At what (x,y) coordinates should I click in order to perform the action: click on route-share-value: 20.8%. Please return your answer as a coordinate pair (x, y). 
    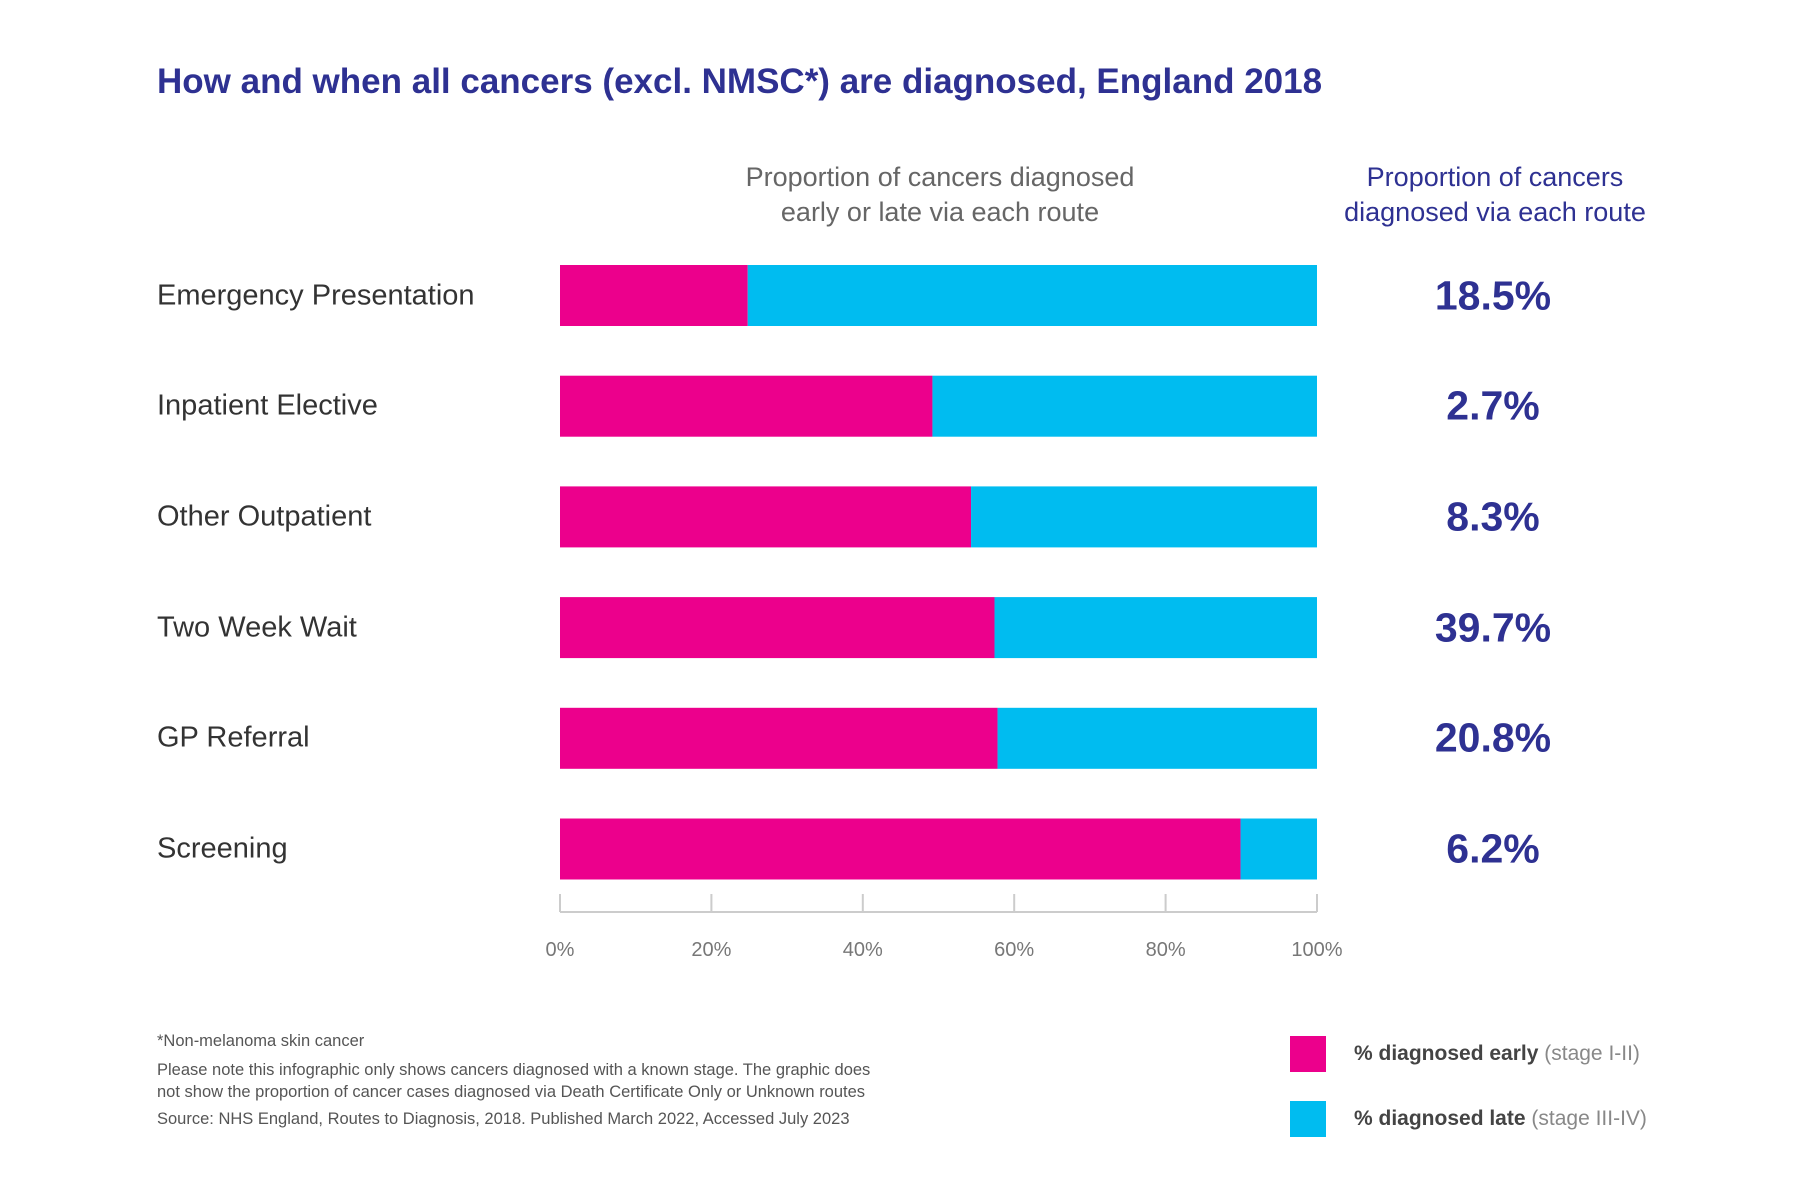
    Looking at the image, I should click on (1493, 737).